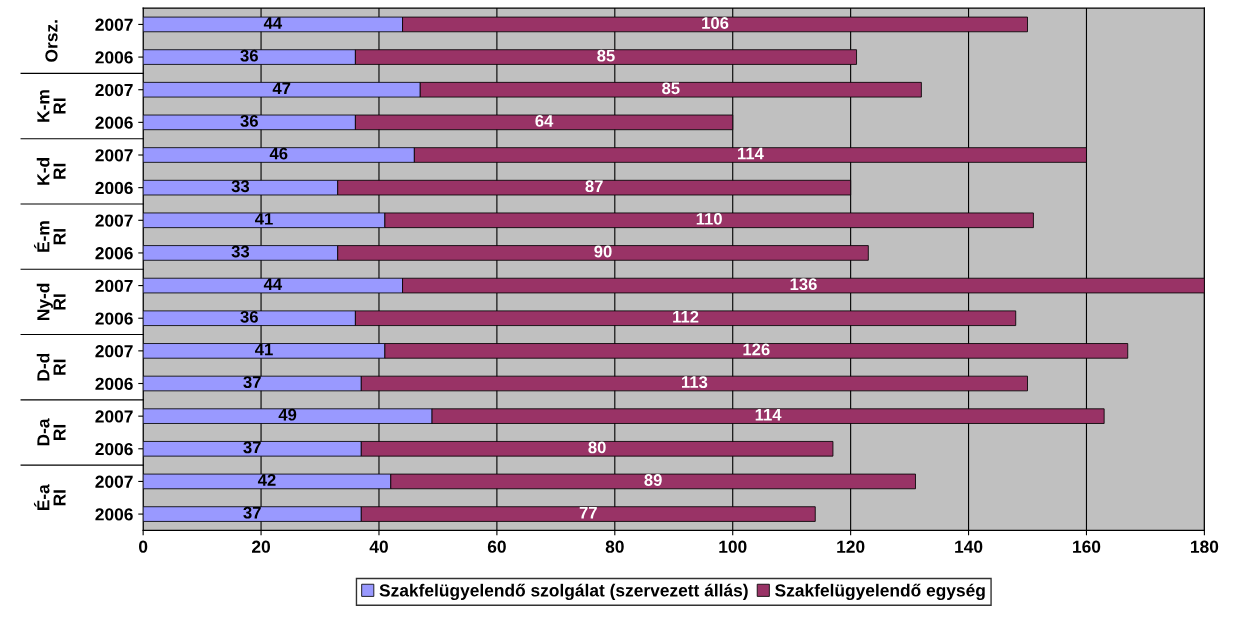  Describe the element at coordinates (49, 236) in the screenshot. I see `text: É-m RI` at that location.